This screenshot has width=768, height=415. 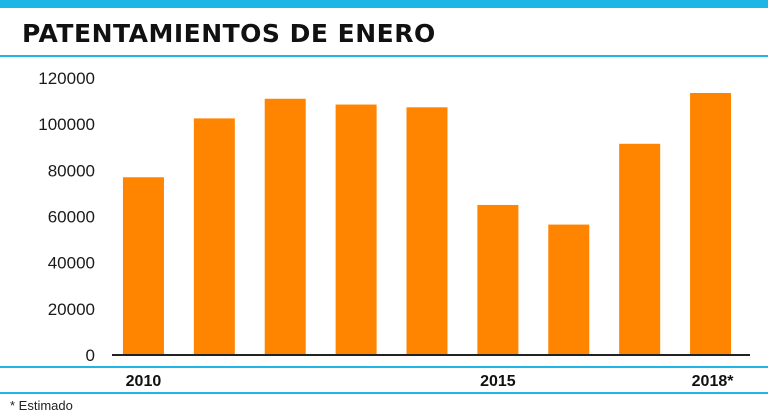 What do you see at coordinates (71, 263) in the screenshot?
I see `y-tick-label: 40000` at bounding box center [71, 263].